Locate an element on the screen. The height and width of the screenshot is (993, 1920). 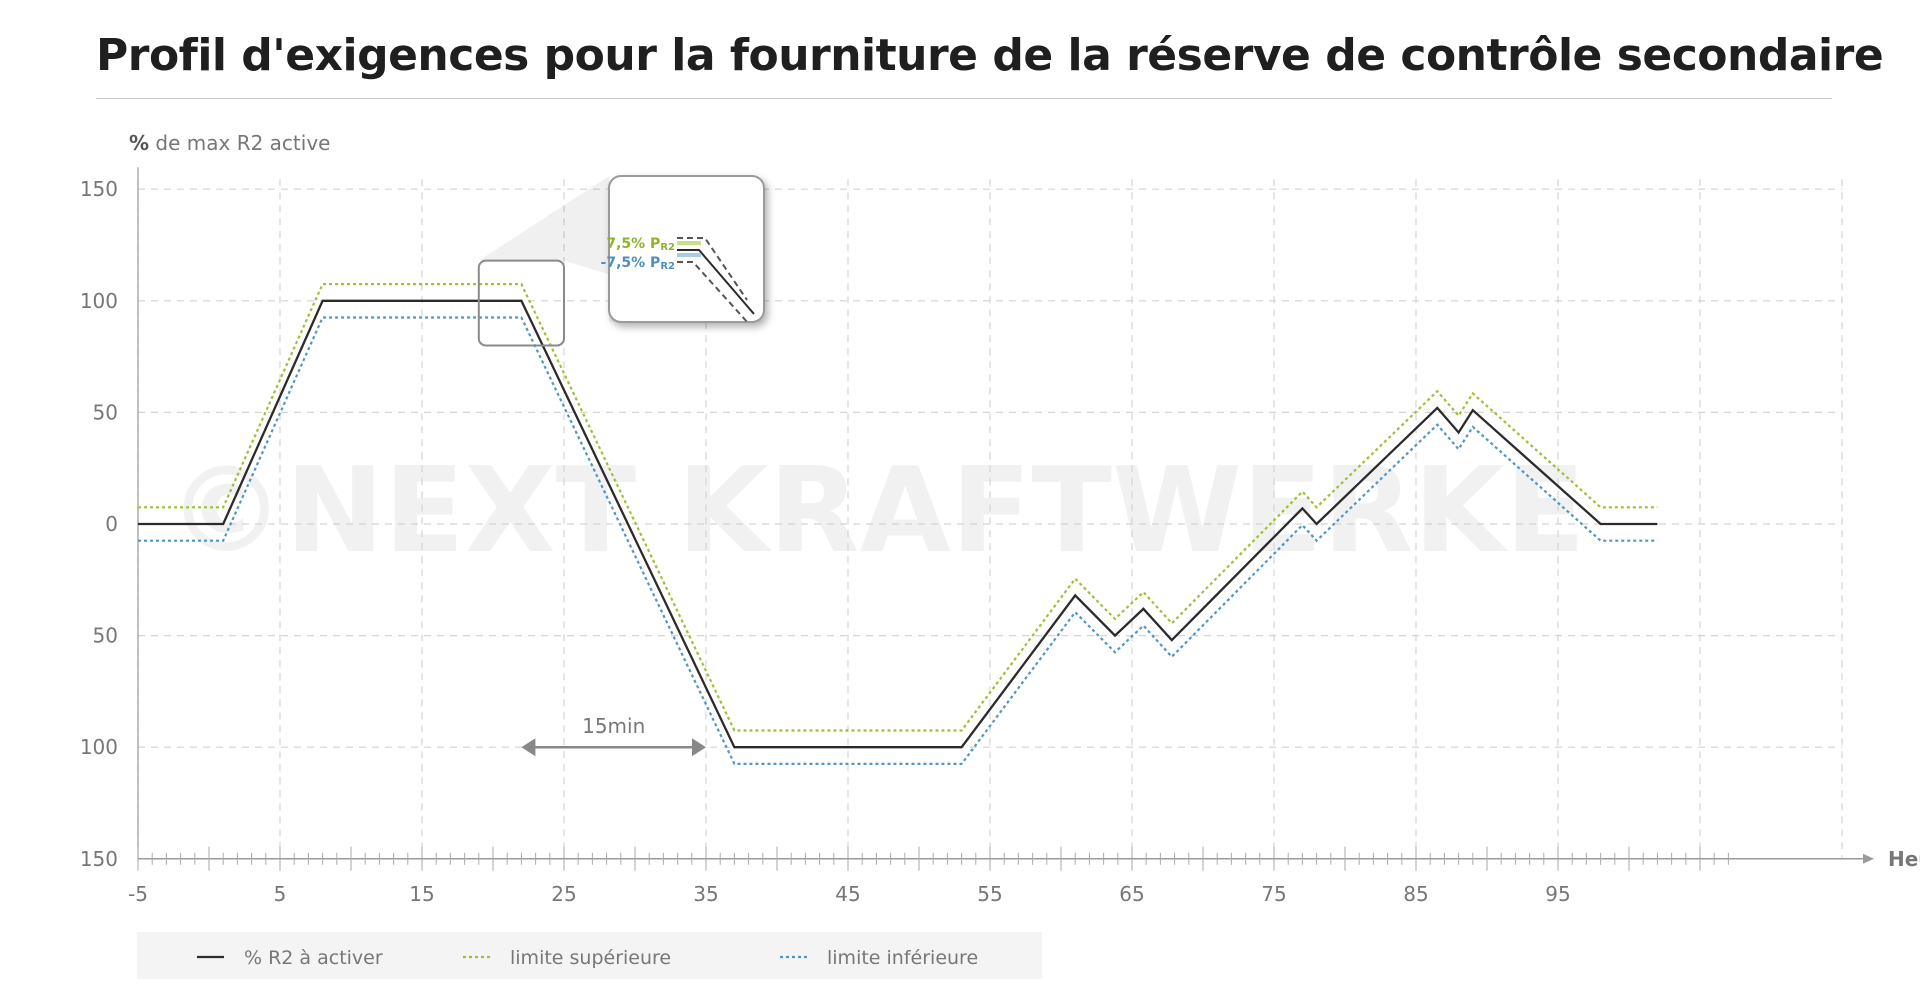
zoom-box is located at coordinates (521, 303).